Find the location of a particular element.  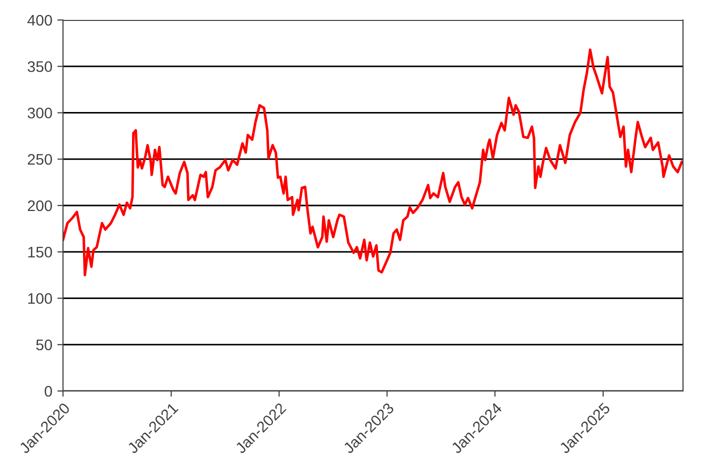

y-tick-label: 400 is located at coordinates (39, 20).